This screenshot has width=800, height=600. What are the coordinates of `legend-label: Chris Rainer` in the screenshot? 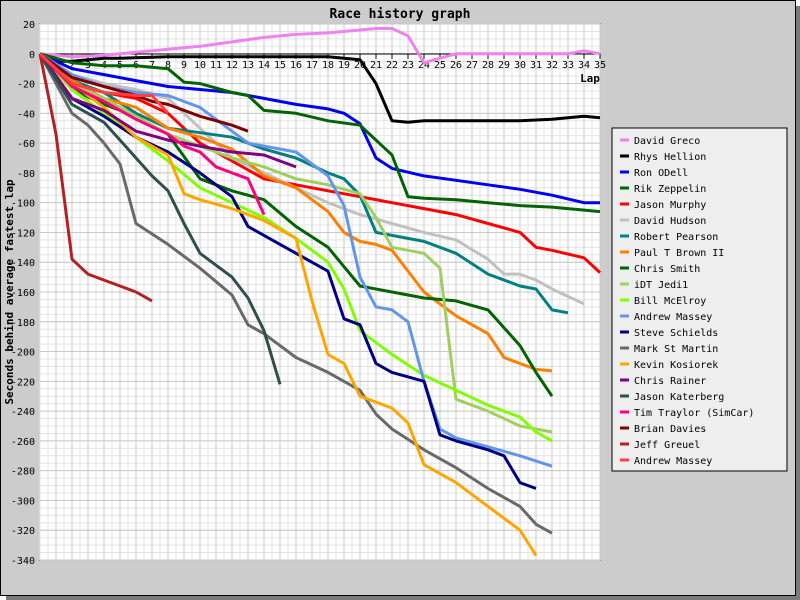 It's located at (670, 381).